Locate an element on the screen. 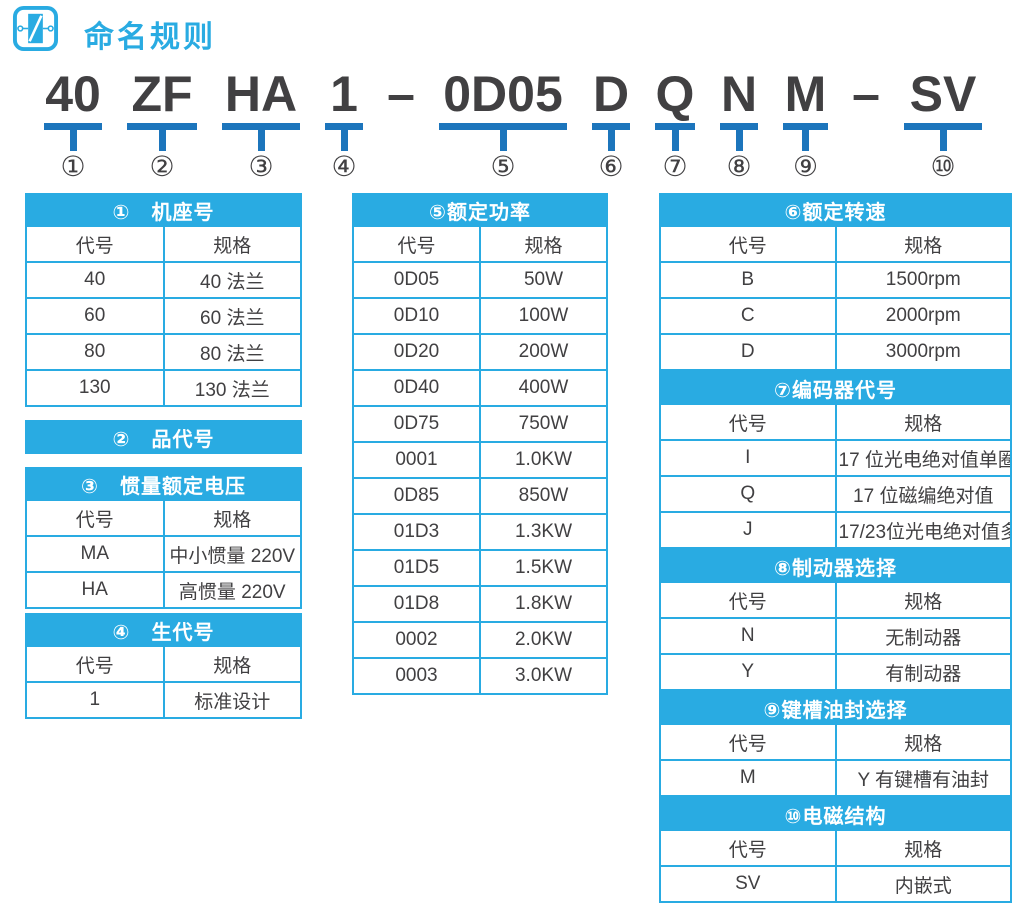 The image size is (1017, 911). table-brake-option: ⑧制动器选择 代号 规格 N 无制动器 Y 有制动器 is located at coordinates (835, 620).